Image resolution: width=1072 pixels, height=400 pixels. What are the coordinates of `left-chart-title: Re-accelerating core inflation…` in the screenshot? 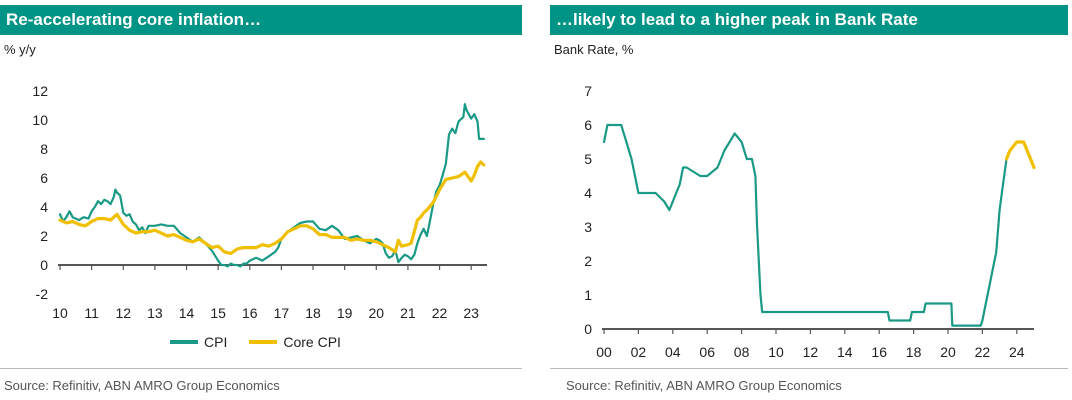 It's located at (261, 20).